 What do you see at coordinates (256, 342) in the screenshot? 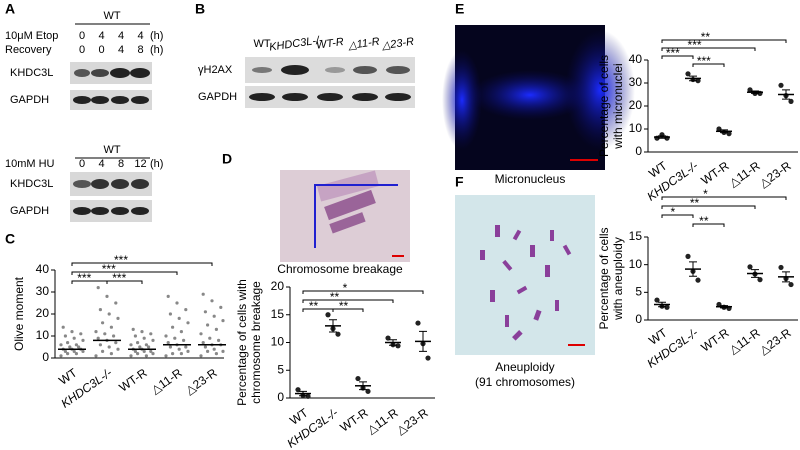
I see `y-axis-label: chromosome breakage` at bounding box center [256, 342].